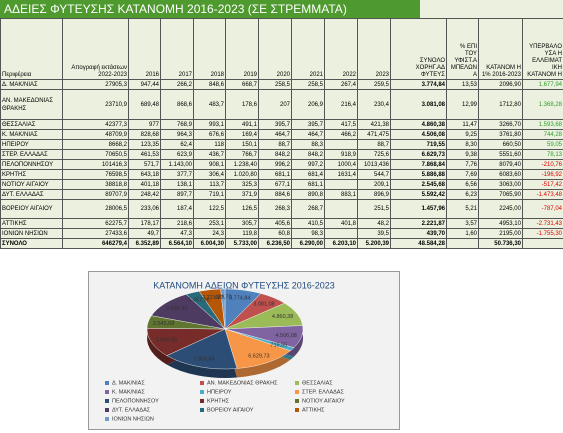 Image resolution: width=563 pixels, height=433 pixels. What do you see at coordinates (418, 124) in the screenshot?
I see `table-cell: 4.860,38` at bounding box center [418, 124].